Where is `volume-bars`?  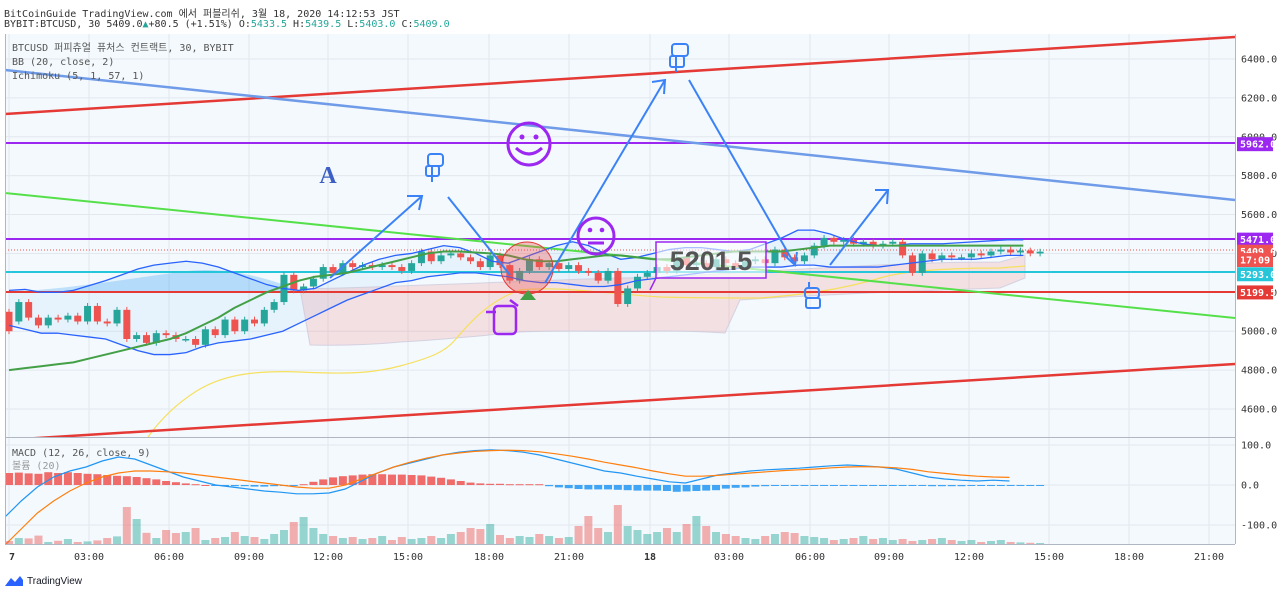 volume-bars is located at coordinates (525, 524).